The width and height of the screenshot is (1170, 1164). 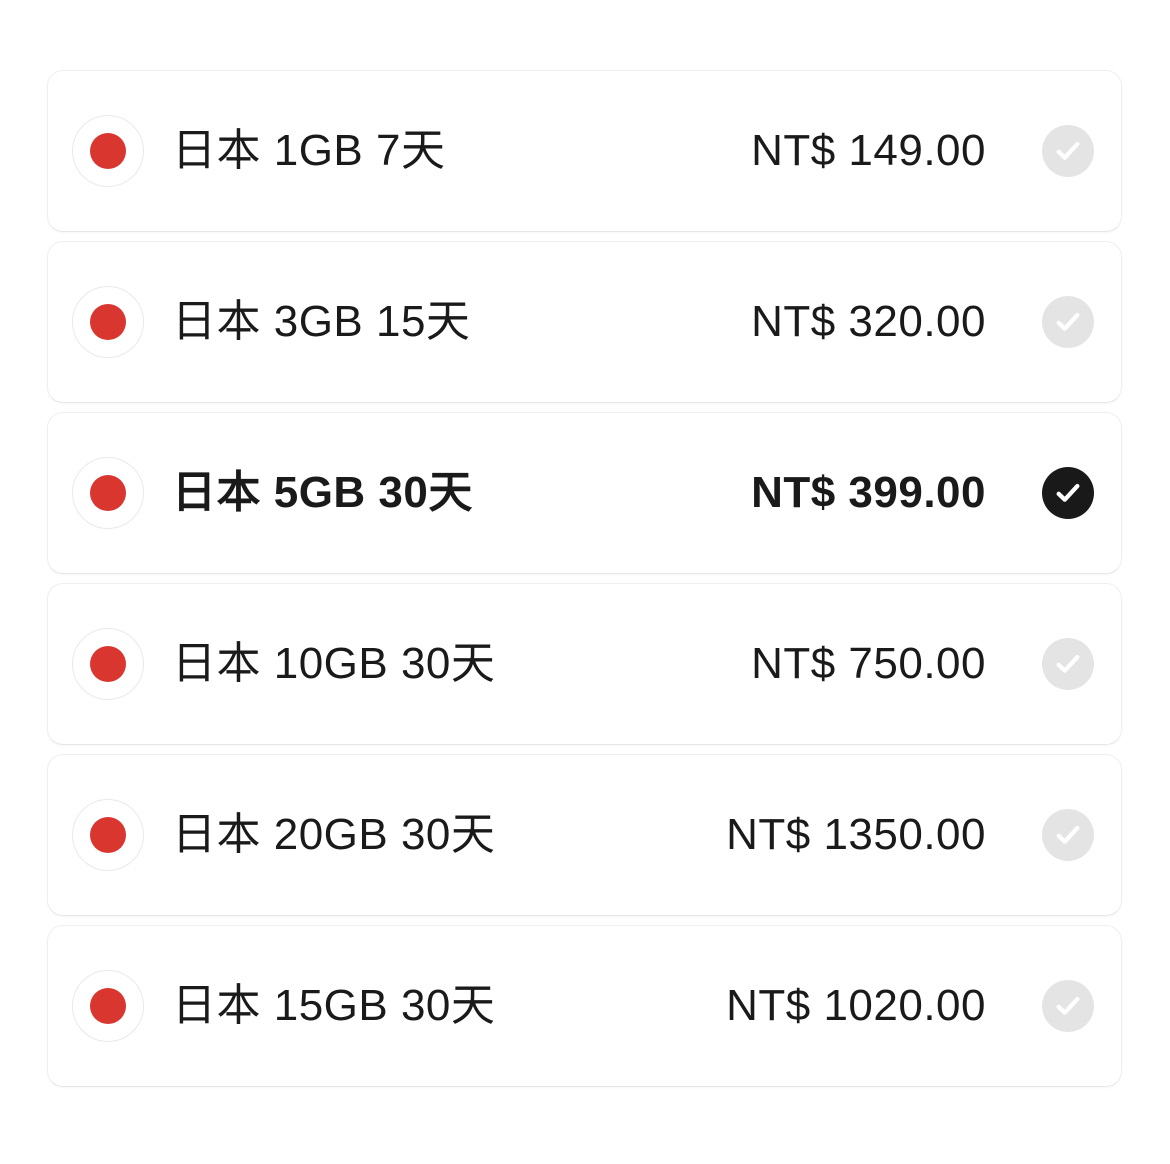 I want to click on plan-label: 日本 1GB 7天, so click(x=309, y=150).